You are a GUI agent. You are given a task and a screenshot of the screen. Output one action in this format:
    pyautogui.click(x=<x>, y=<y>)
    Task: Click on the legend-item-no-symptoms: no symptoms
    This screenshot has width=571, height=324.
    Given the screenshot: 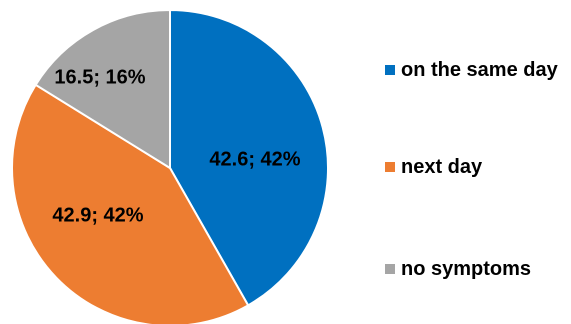 What is the action you would take?
    pyautogui.click(x=458, y=269)
    